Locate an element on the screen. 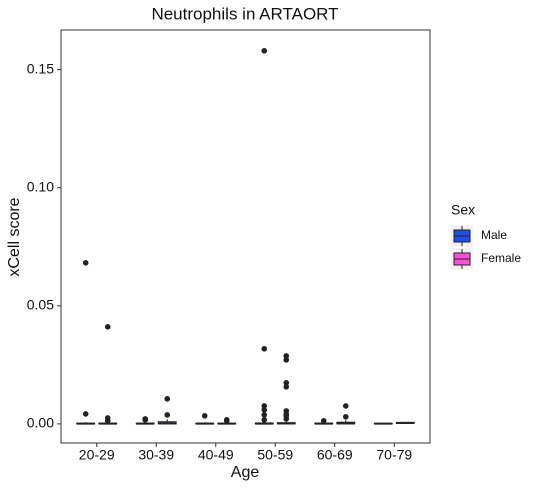 The width and height of the screenshot is (536, 489). x-tick-label: 20-29 is located at coordinates (97, 455).